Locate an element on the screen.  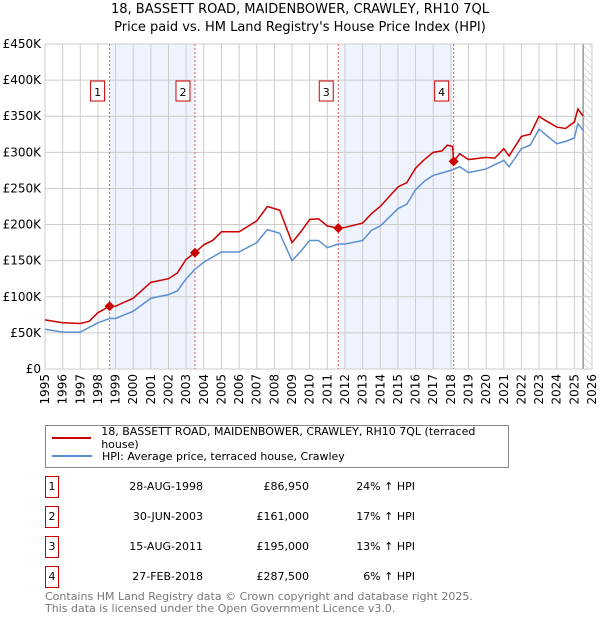
x-tick-label: 2013 is located at coordinates (363, 389).